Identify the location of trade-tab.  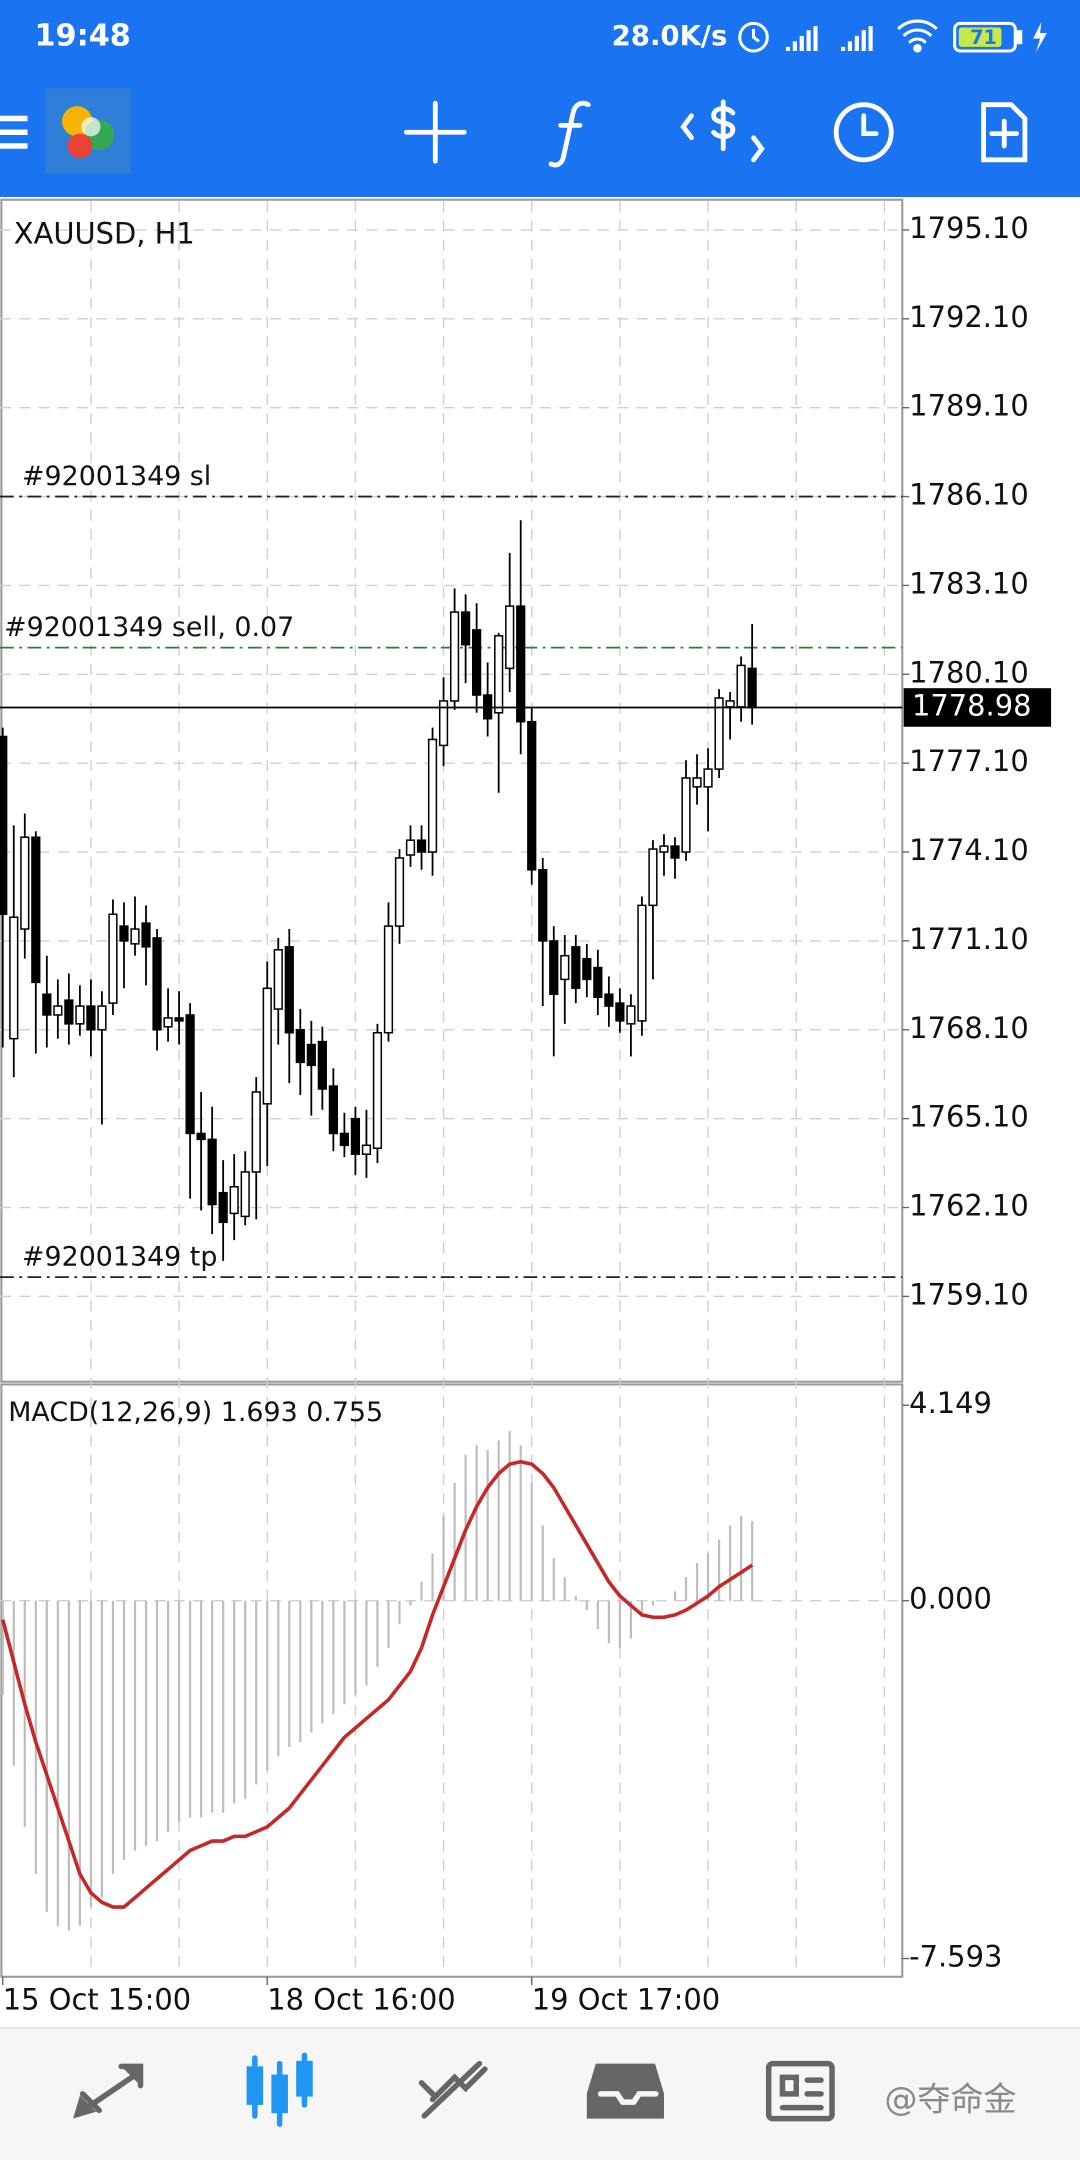
(453, 2089).